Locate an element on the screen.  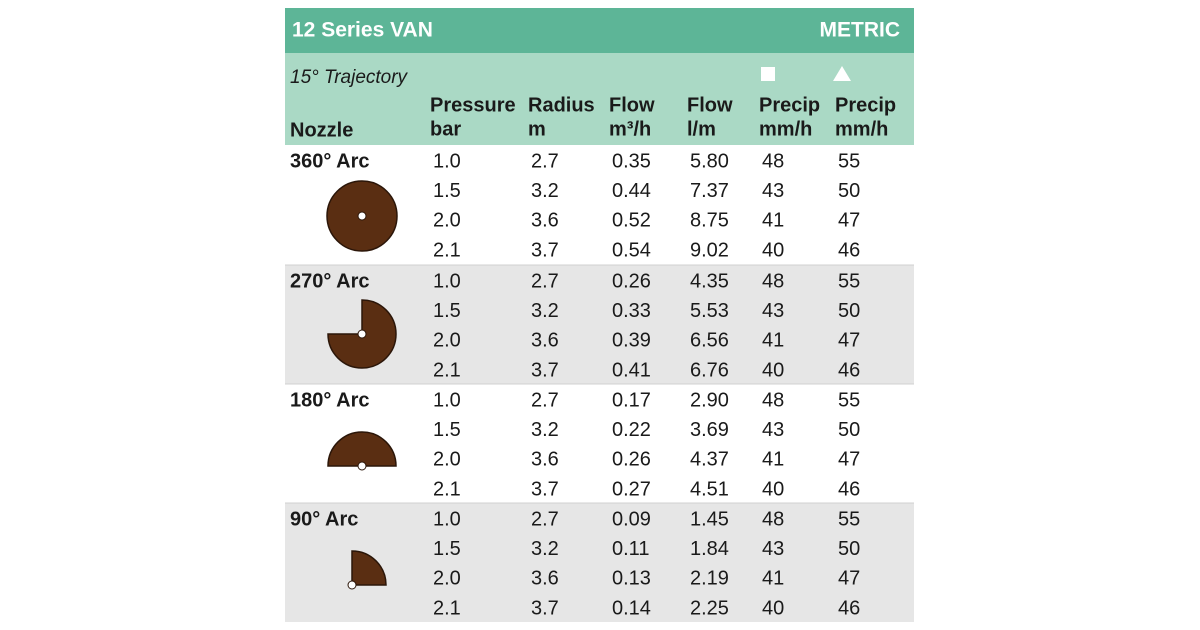
cell: 9.02 is located at coordinates (709, 250).